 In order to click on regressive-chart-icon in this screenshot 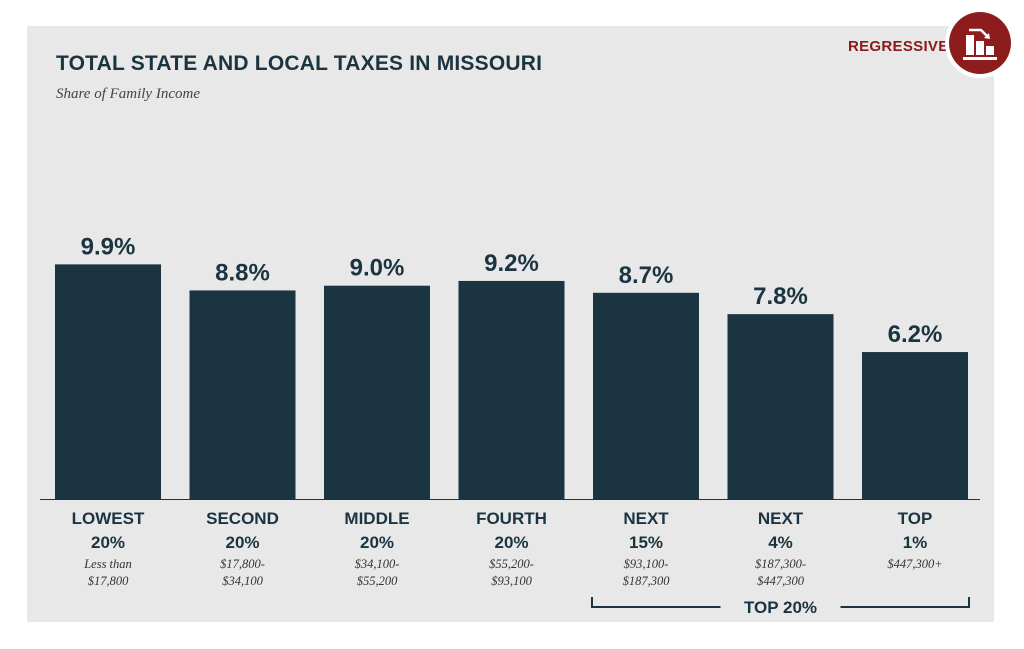, I will do `click(980, 43)`.